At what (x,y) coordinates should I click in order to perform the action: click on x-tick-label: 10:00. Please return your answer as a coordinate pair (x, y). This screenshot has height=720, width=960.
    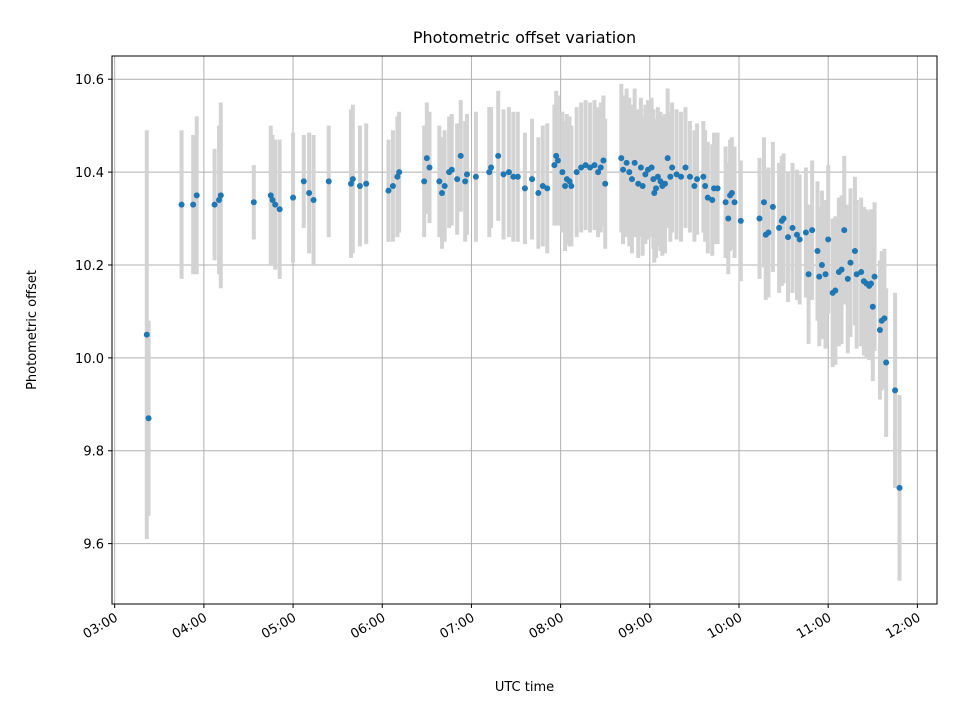
    Looking at the image, I should click on (725, 626).